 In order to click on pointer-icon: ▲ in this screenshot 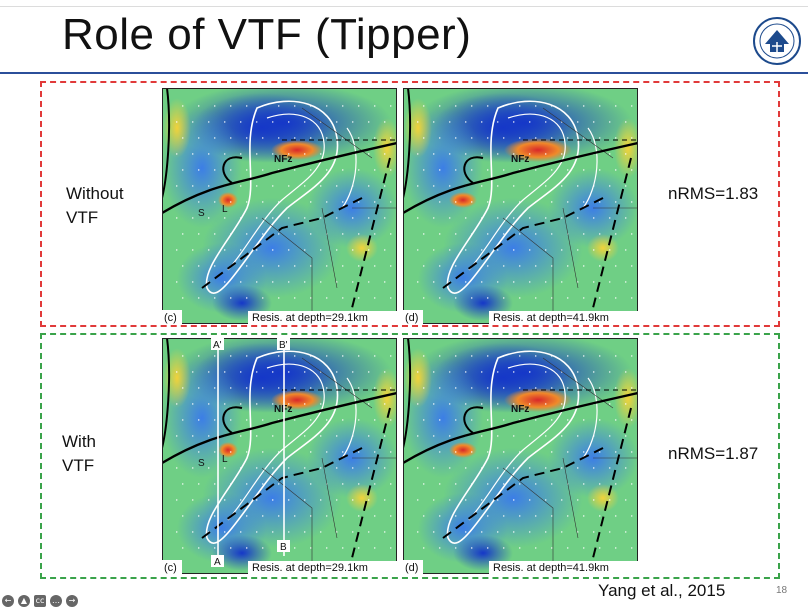, I will do `click(24, 601)`.